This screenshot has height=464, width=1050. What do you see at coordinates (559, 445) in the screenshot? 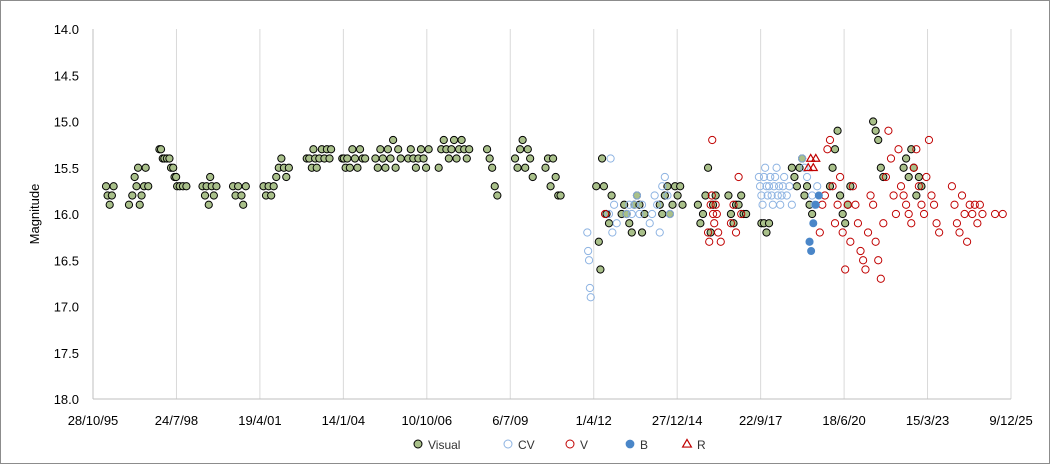
I see `legend: Visual CV V B R` at bounding box center [559, 445].